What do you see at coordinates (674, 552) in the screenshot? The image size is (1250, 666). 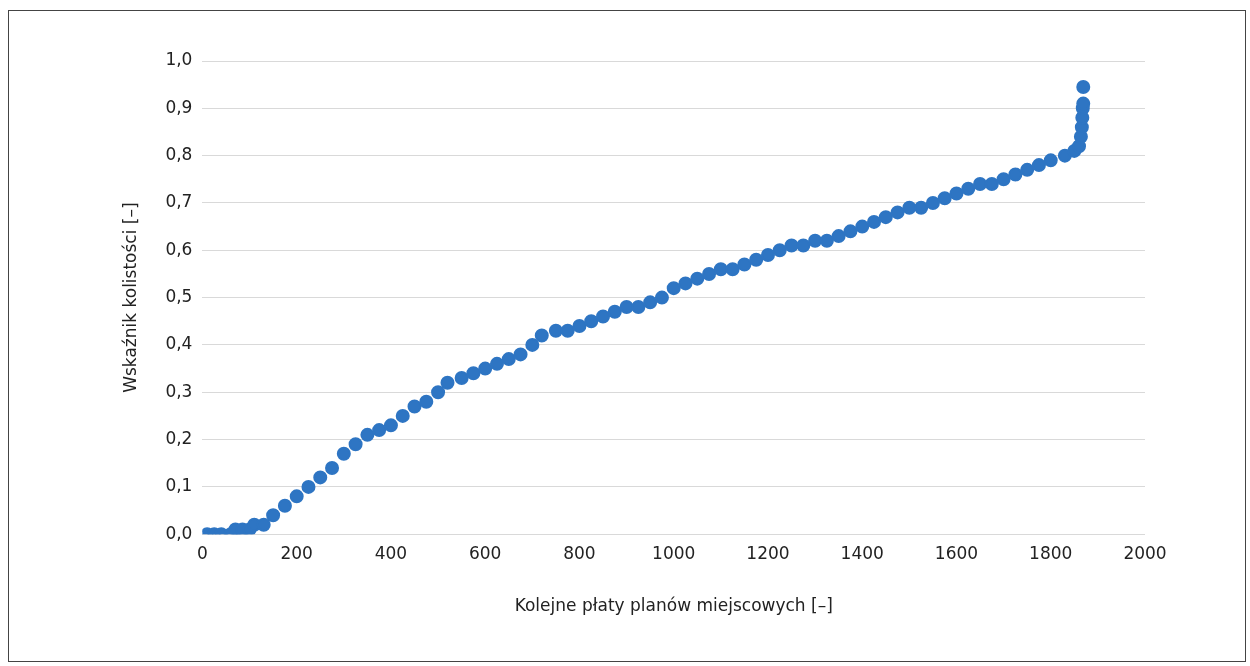 I see `x-tick-label: 1000` at bounding box center [674, 552].